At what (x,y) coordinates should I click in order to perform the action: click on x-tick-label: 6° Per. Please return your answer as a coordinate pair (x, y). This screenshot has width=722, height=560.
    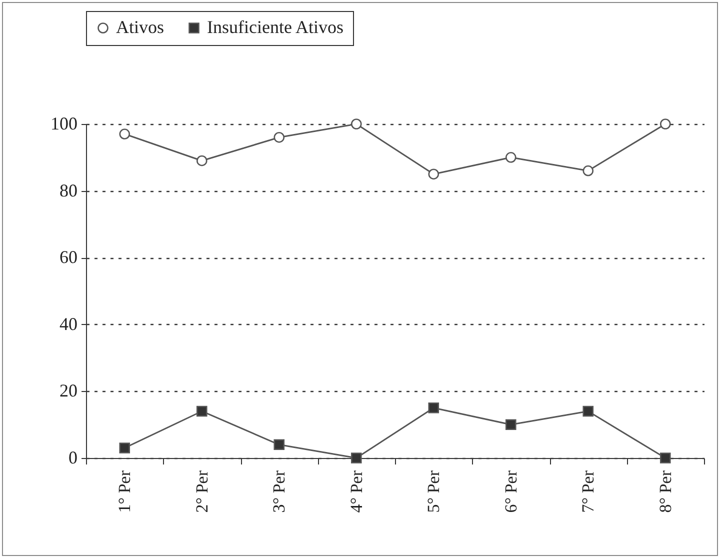
    Looking at the image, I should click on (510, 491).